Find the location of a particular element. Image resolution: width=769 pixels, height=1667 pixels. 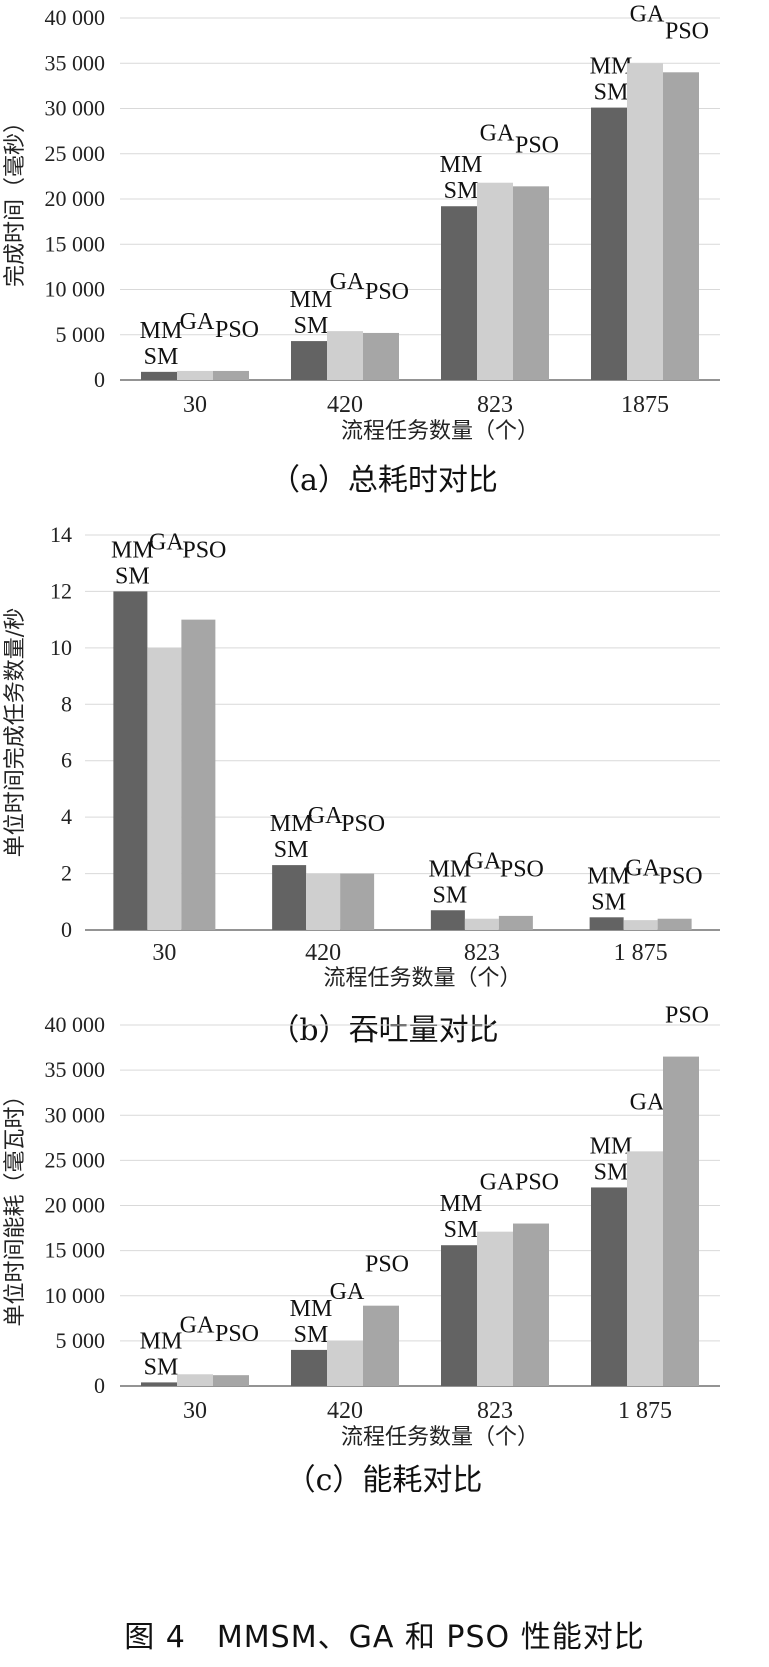

y-tick-label: 35 000 is located at coordinates (75, 1069).